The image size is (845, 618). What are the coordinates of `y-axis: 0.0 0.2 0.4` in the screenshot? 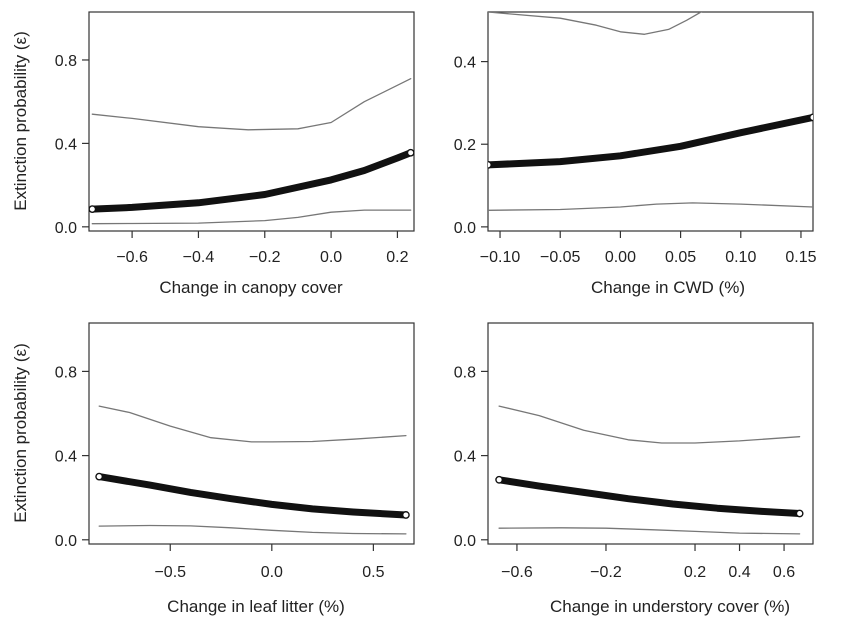 It's located at (471, 146).